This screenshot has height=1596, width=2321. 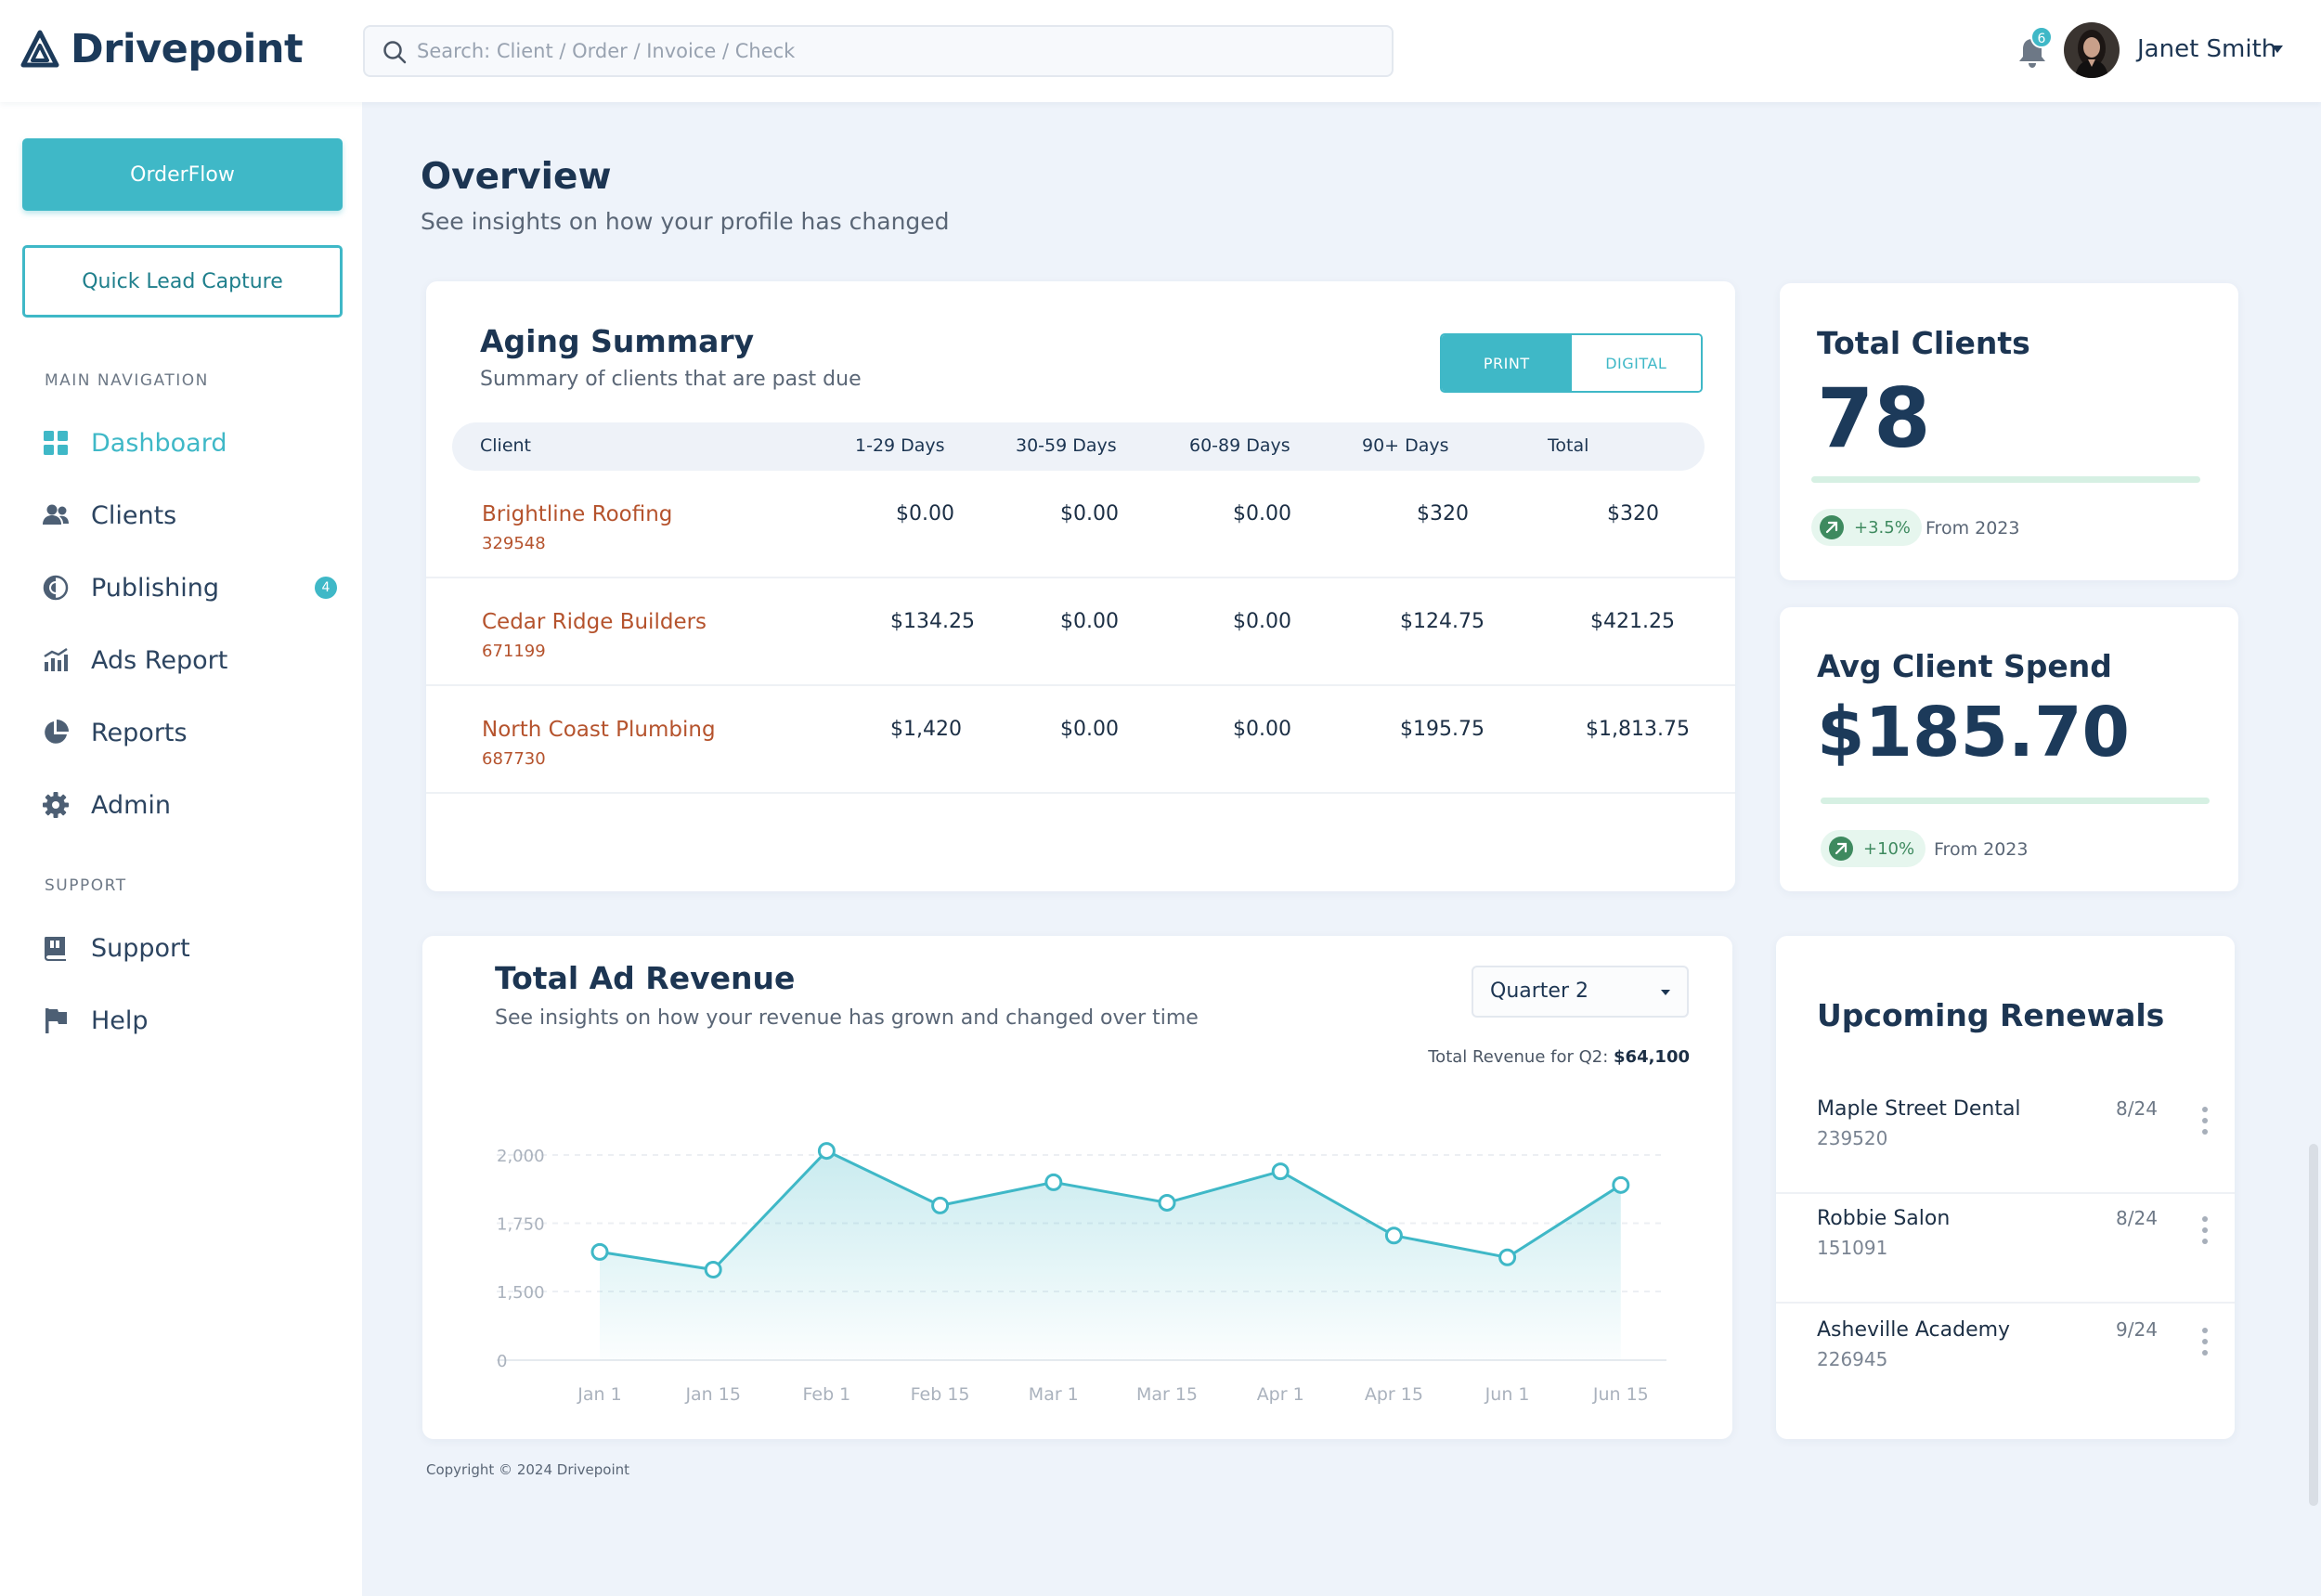 I want to click on support-heading: SUPPORT, so click(x=86, y=886).